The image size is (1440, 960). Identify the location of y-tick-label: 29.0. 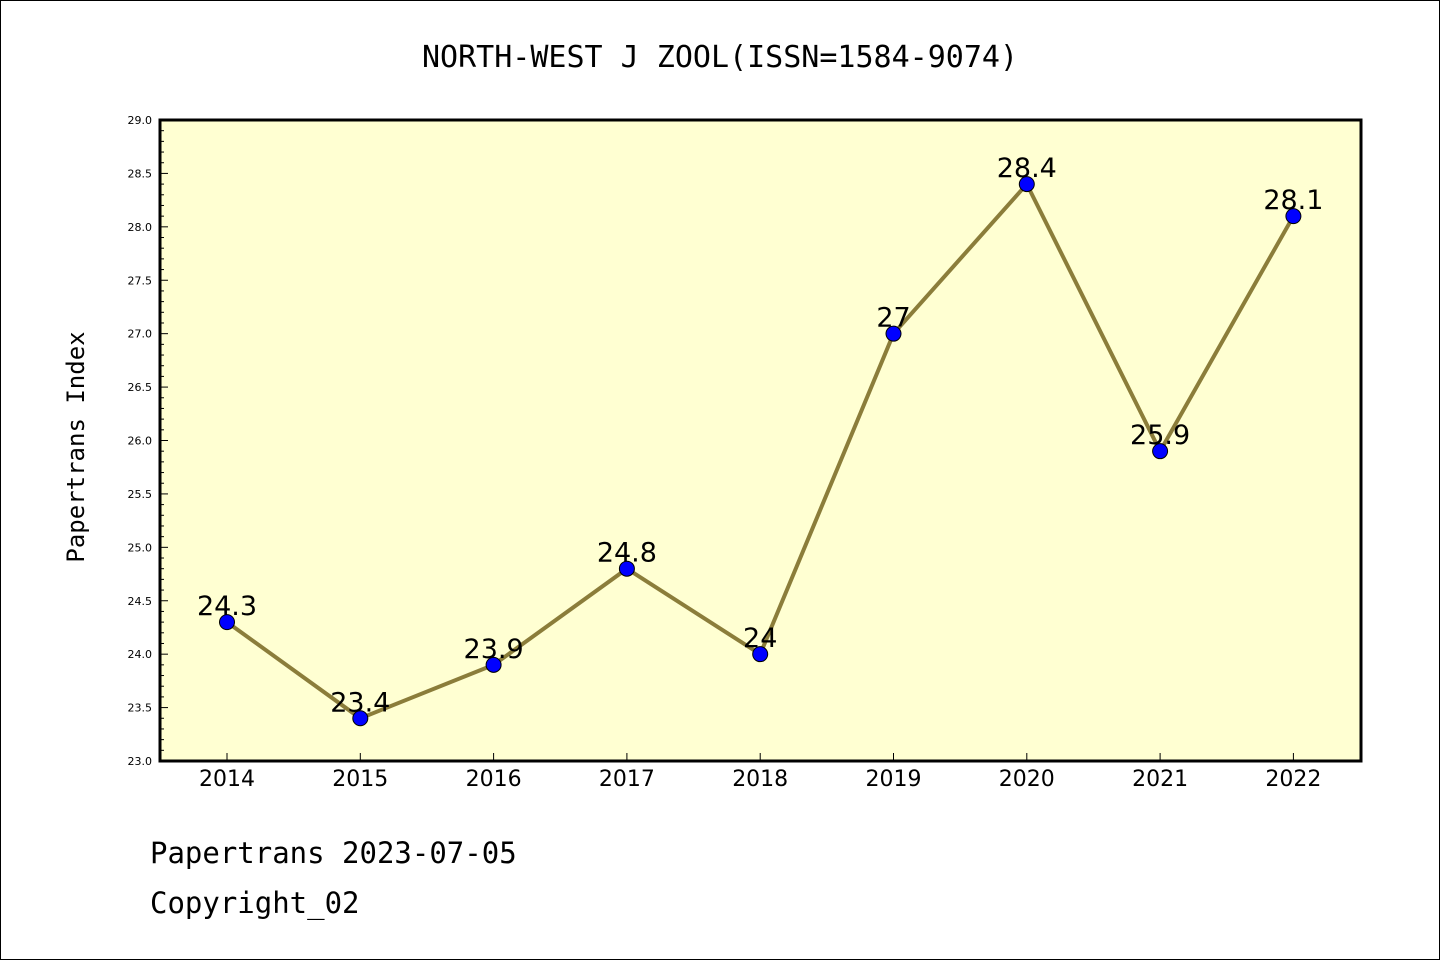
(140, 120).